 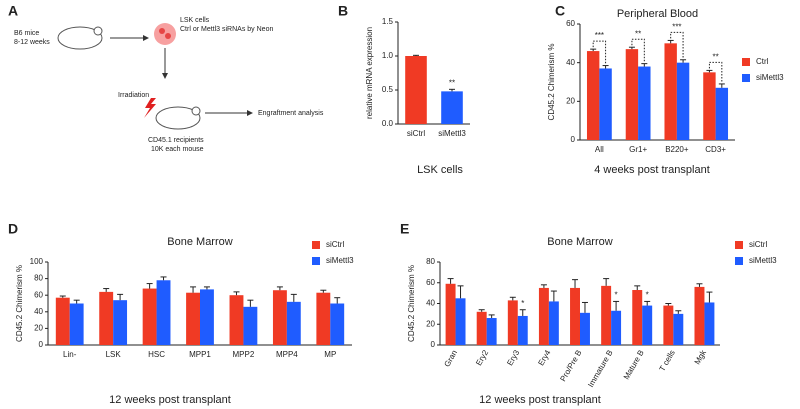 What do you see at coordinates (70, 354) in the screenshot?
I see `x-tick-label: Lin-` at bounding box center [70, 354].